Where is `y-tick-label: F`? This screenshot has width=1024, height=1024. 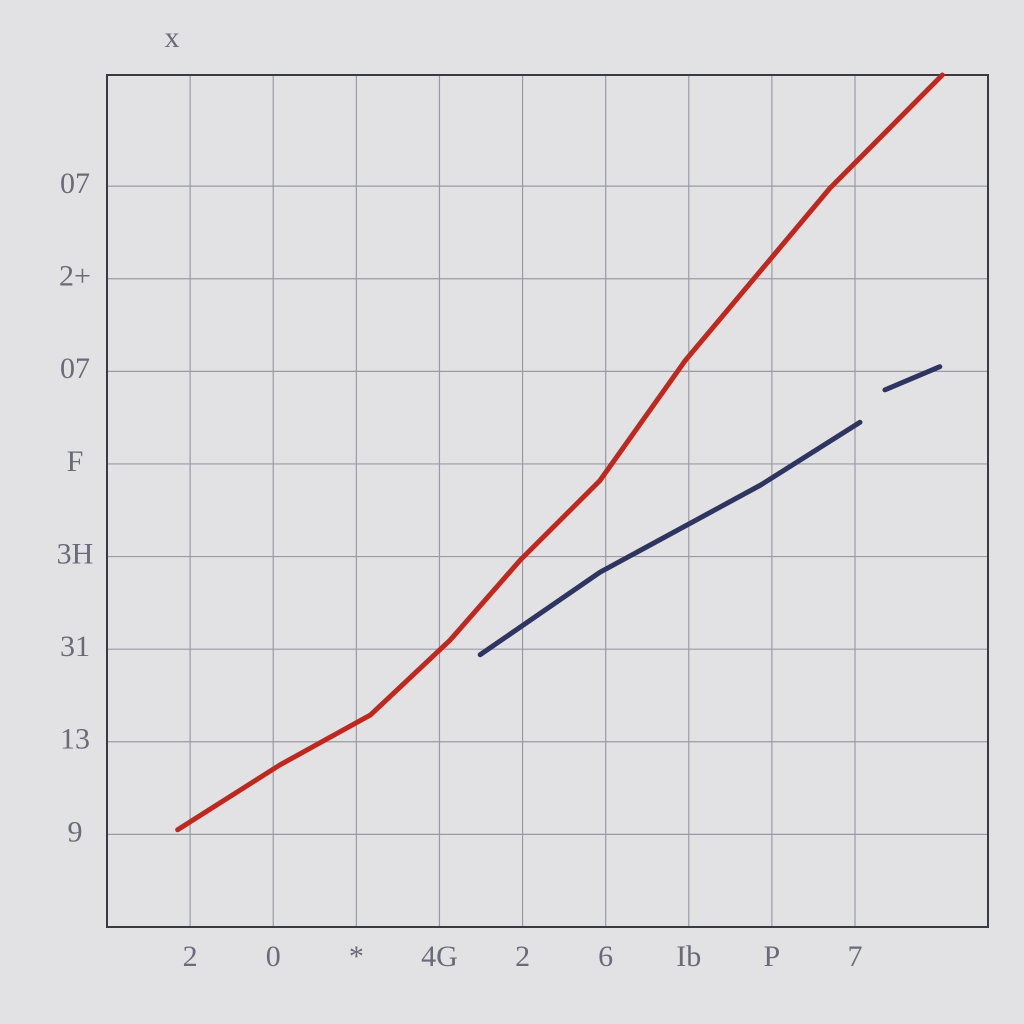 y-tick-label: F is located at coordinates (75, 461).